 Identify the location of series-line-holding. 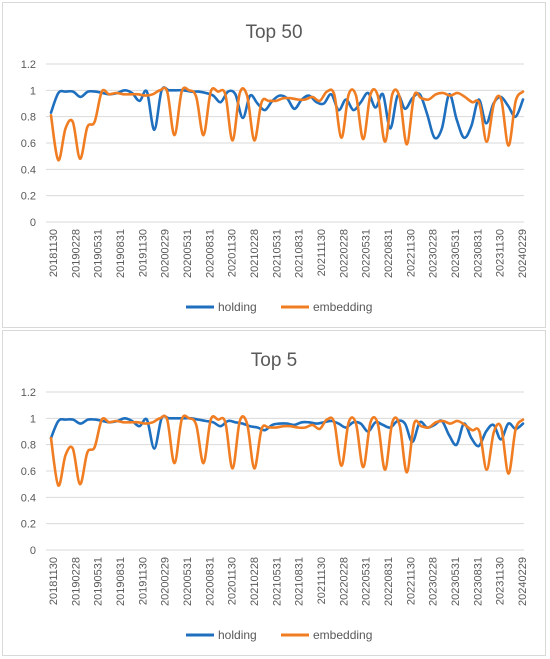
(287, 432).